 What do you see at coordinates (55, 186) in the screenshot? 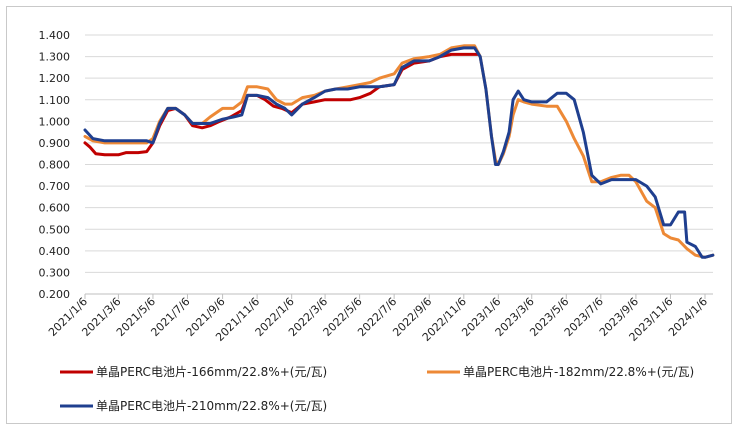
I see `y-tick-label: 0.700` at bounding box center [55, 186].